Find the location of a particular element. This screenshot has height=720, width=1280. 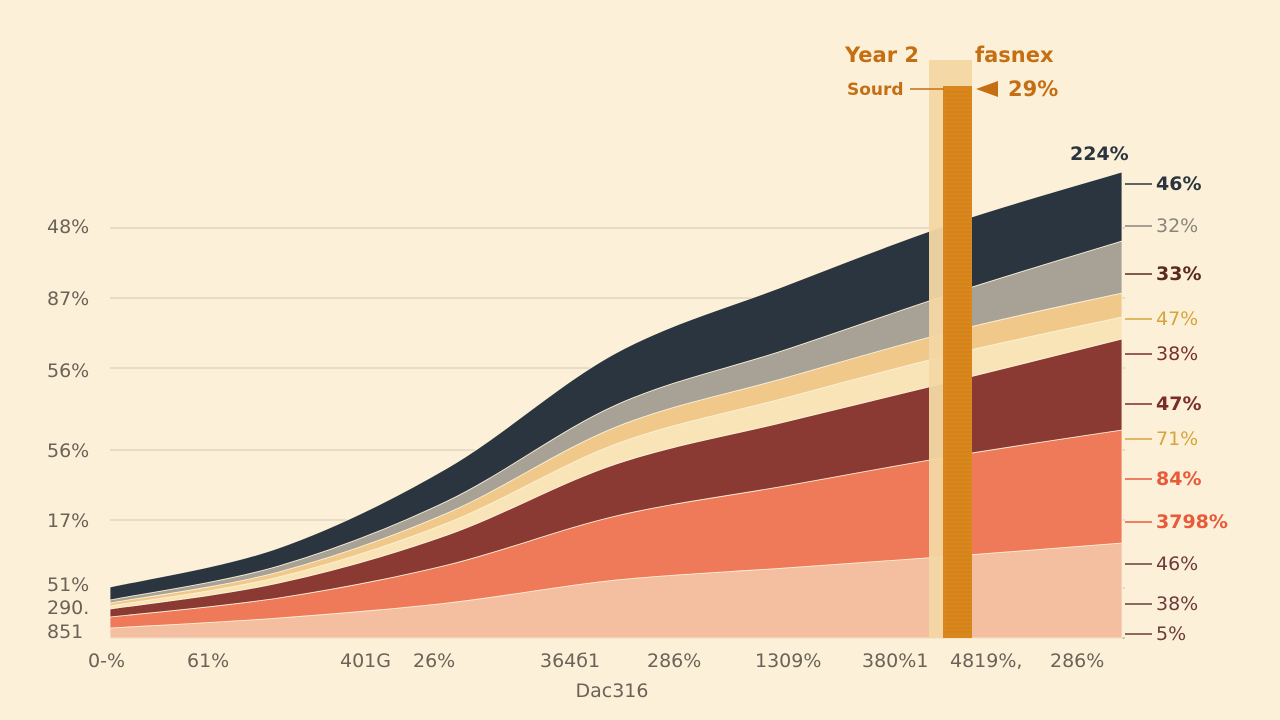

right-series-label: 32% is located at coordinates (1177, 226).